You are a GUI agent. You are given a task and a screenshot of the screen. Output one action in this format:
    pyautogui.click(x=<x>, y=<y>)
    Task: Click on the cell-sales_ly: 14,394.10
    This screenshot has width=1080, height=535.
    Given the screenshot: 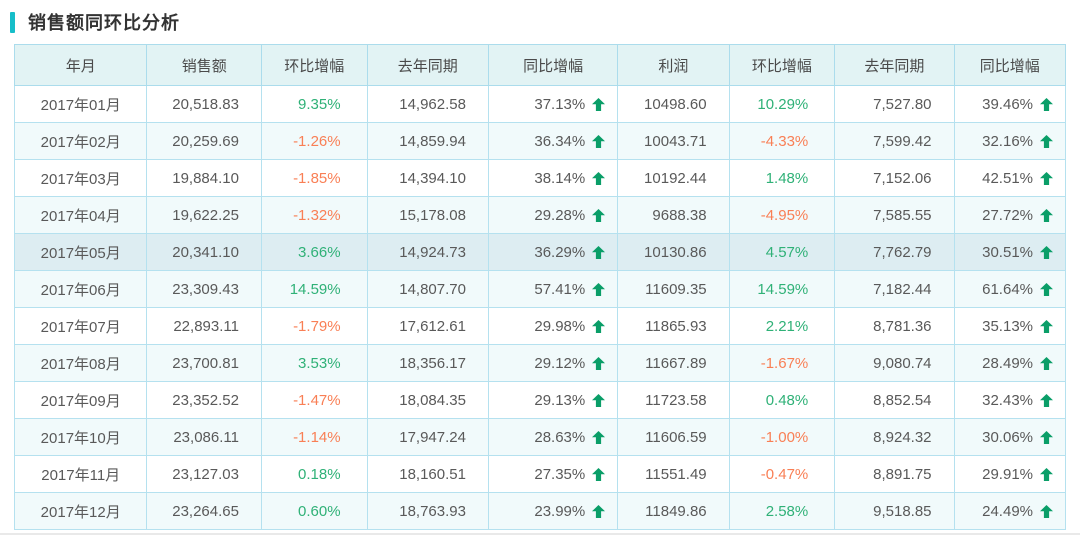 What is the action you would take?
    pyautogui.click(x=427, y=178)
    